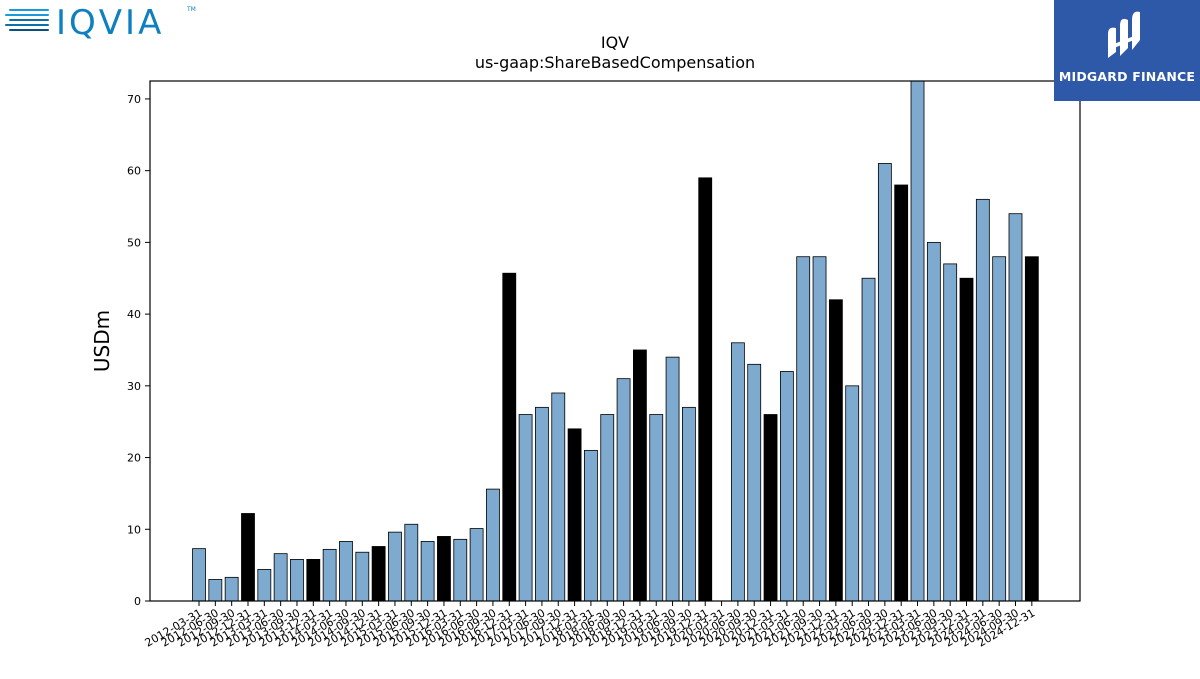 Image resolution: width=1200 pixels, height=679 pixels. Describe the element at coordinates (137, 601) in the screenshot. I see `y-tick-label: 0` at that location.